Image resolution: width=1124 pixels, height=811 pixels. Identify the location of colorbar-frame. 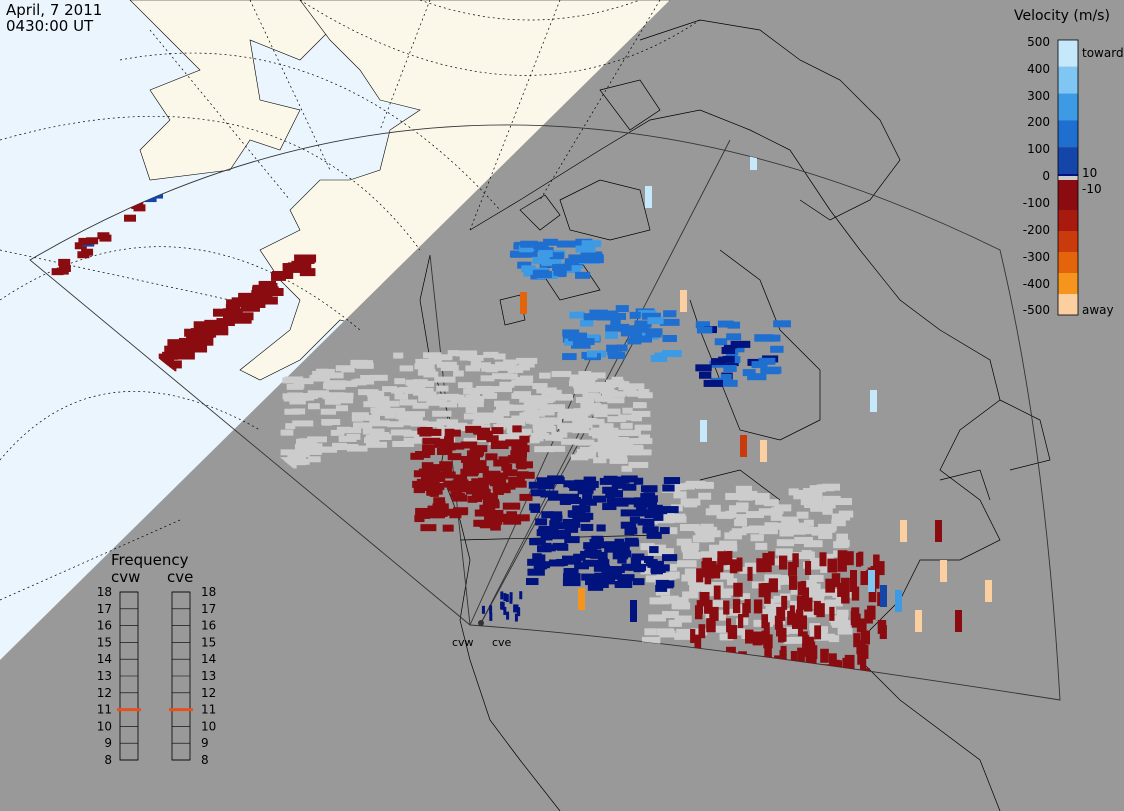
(1068, 177).